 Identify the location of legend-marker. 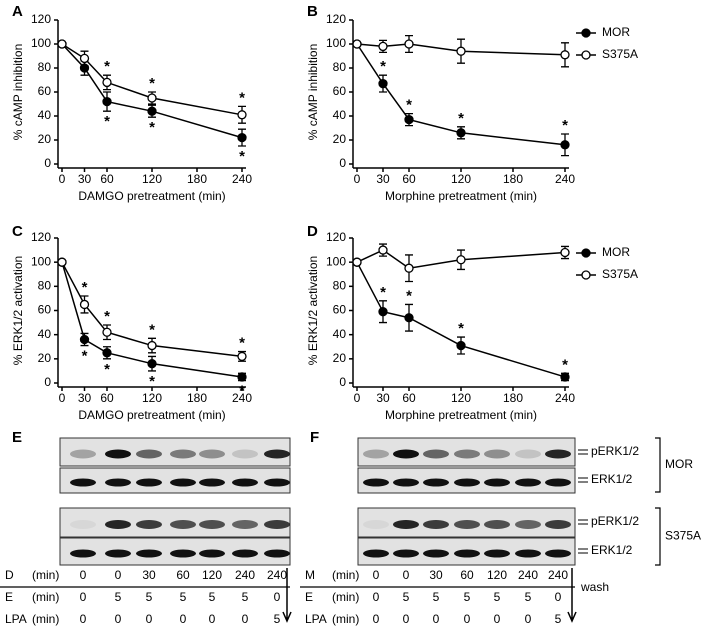
(586, 33).